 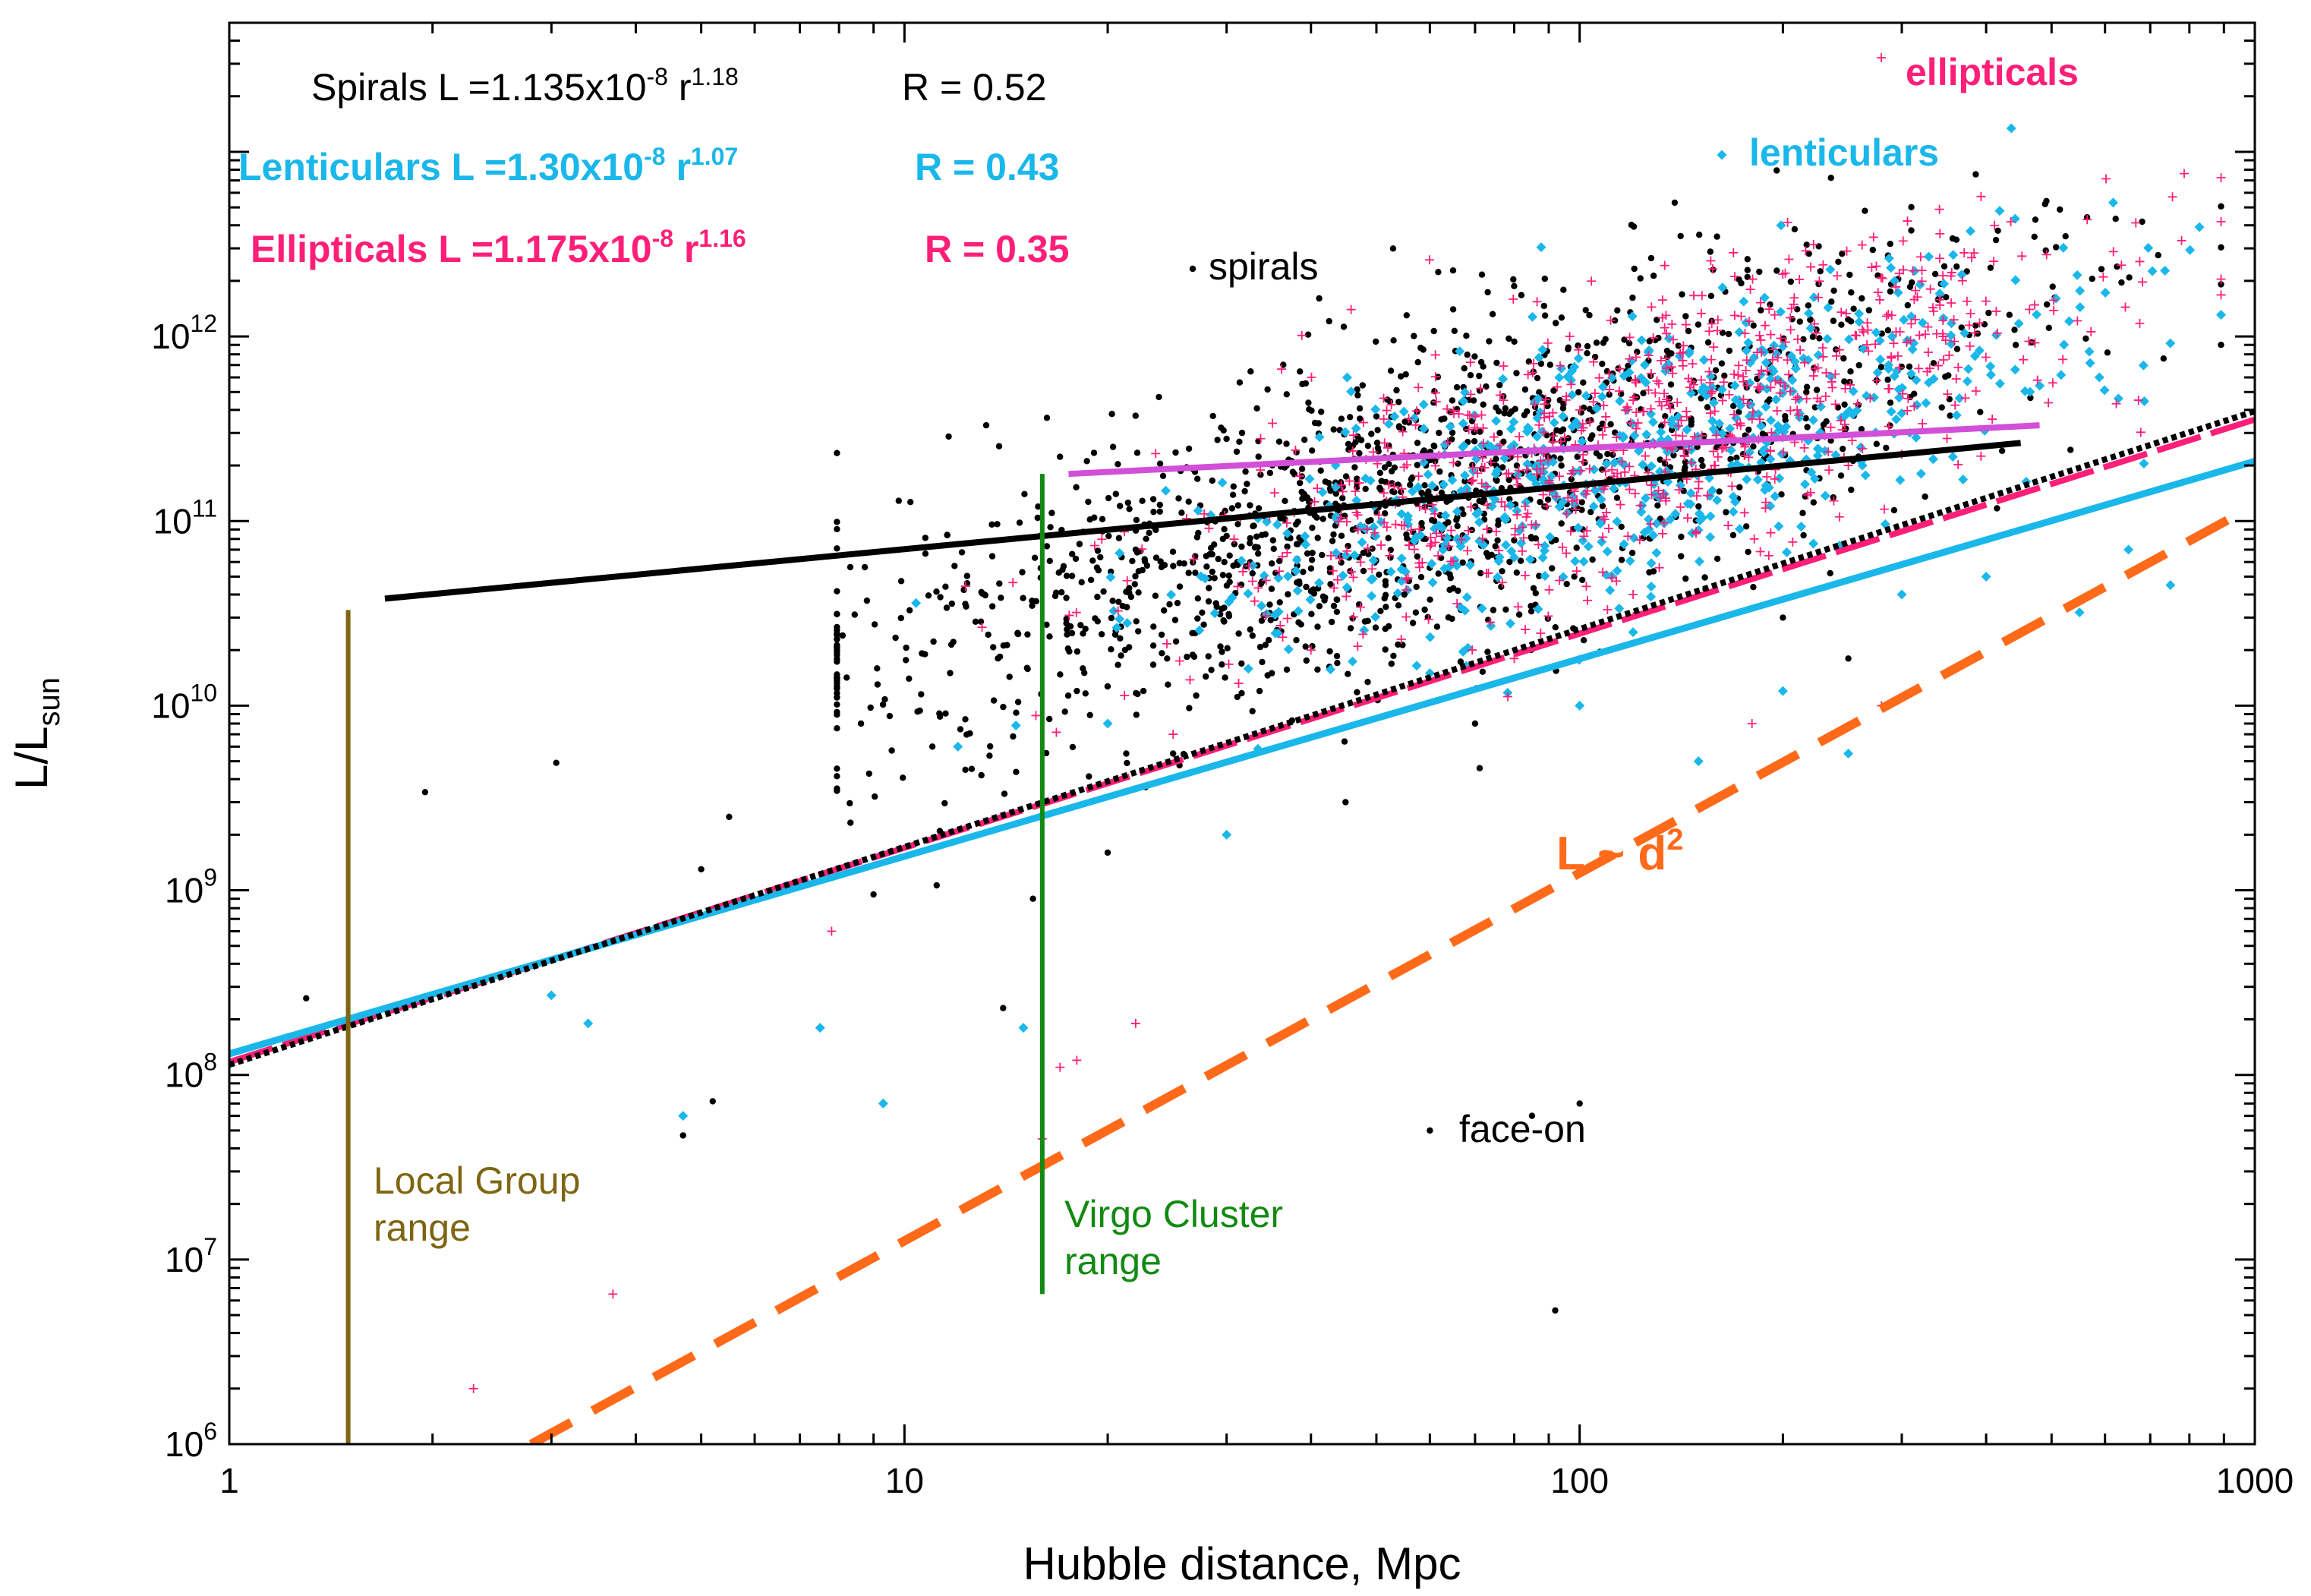 What do you see at coordinates (1844, 152) in the screenshot?
I see `legend-label-lenticulars: lenticulars` at bounding box center [1844, 152].